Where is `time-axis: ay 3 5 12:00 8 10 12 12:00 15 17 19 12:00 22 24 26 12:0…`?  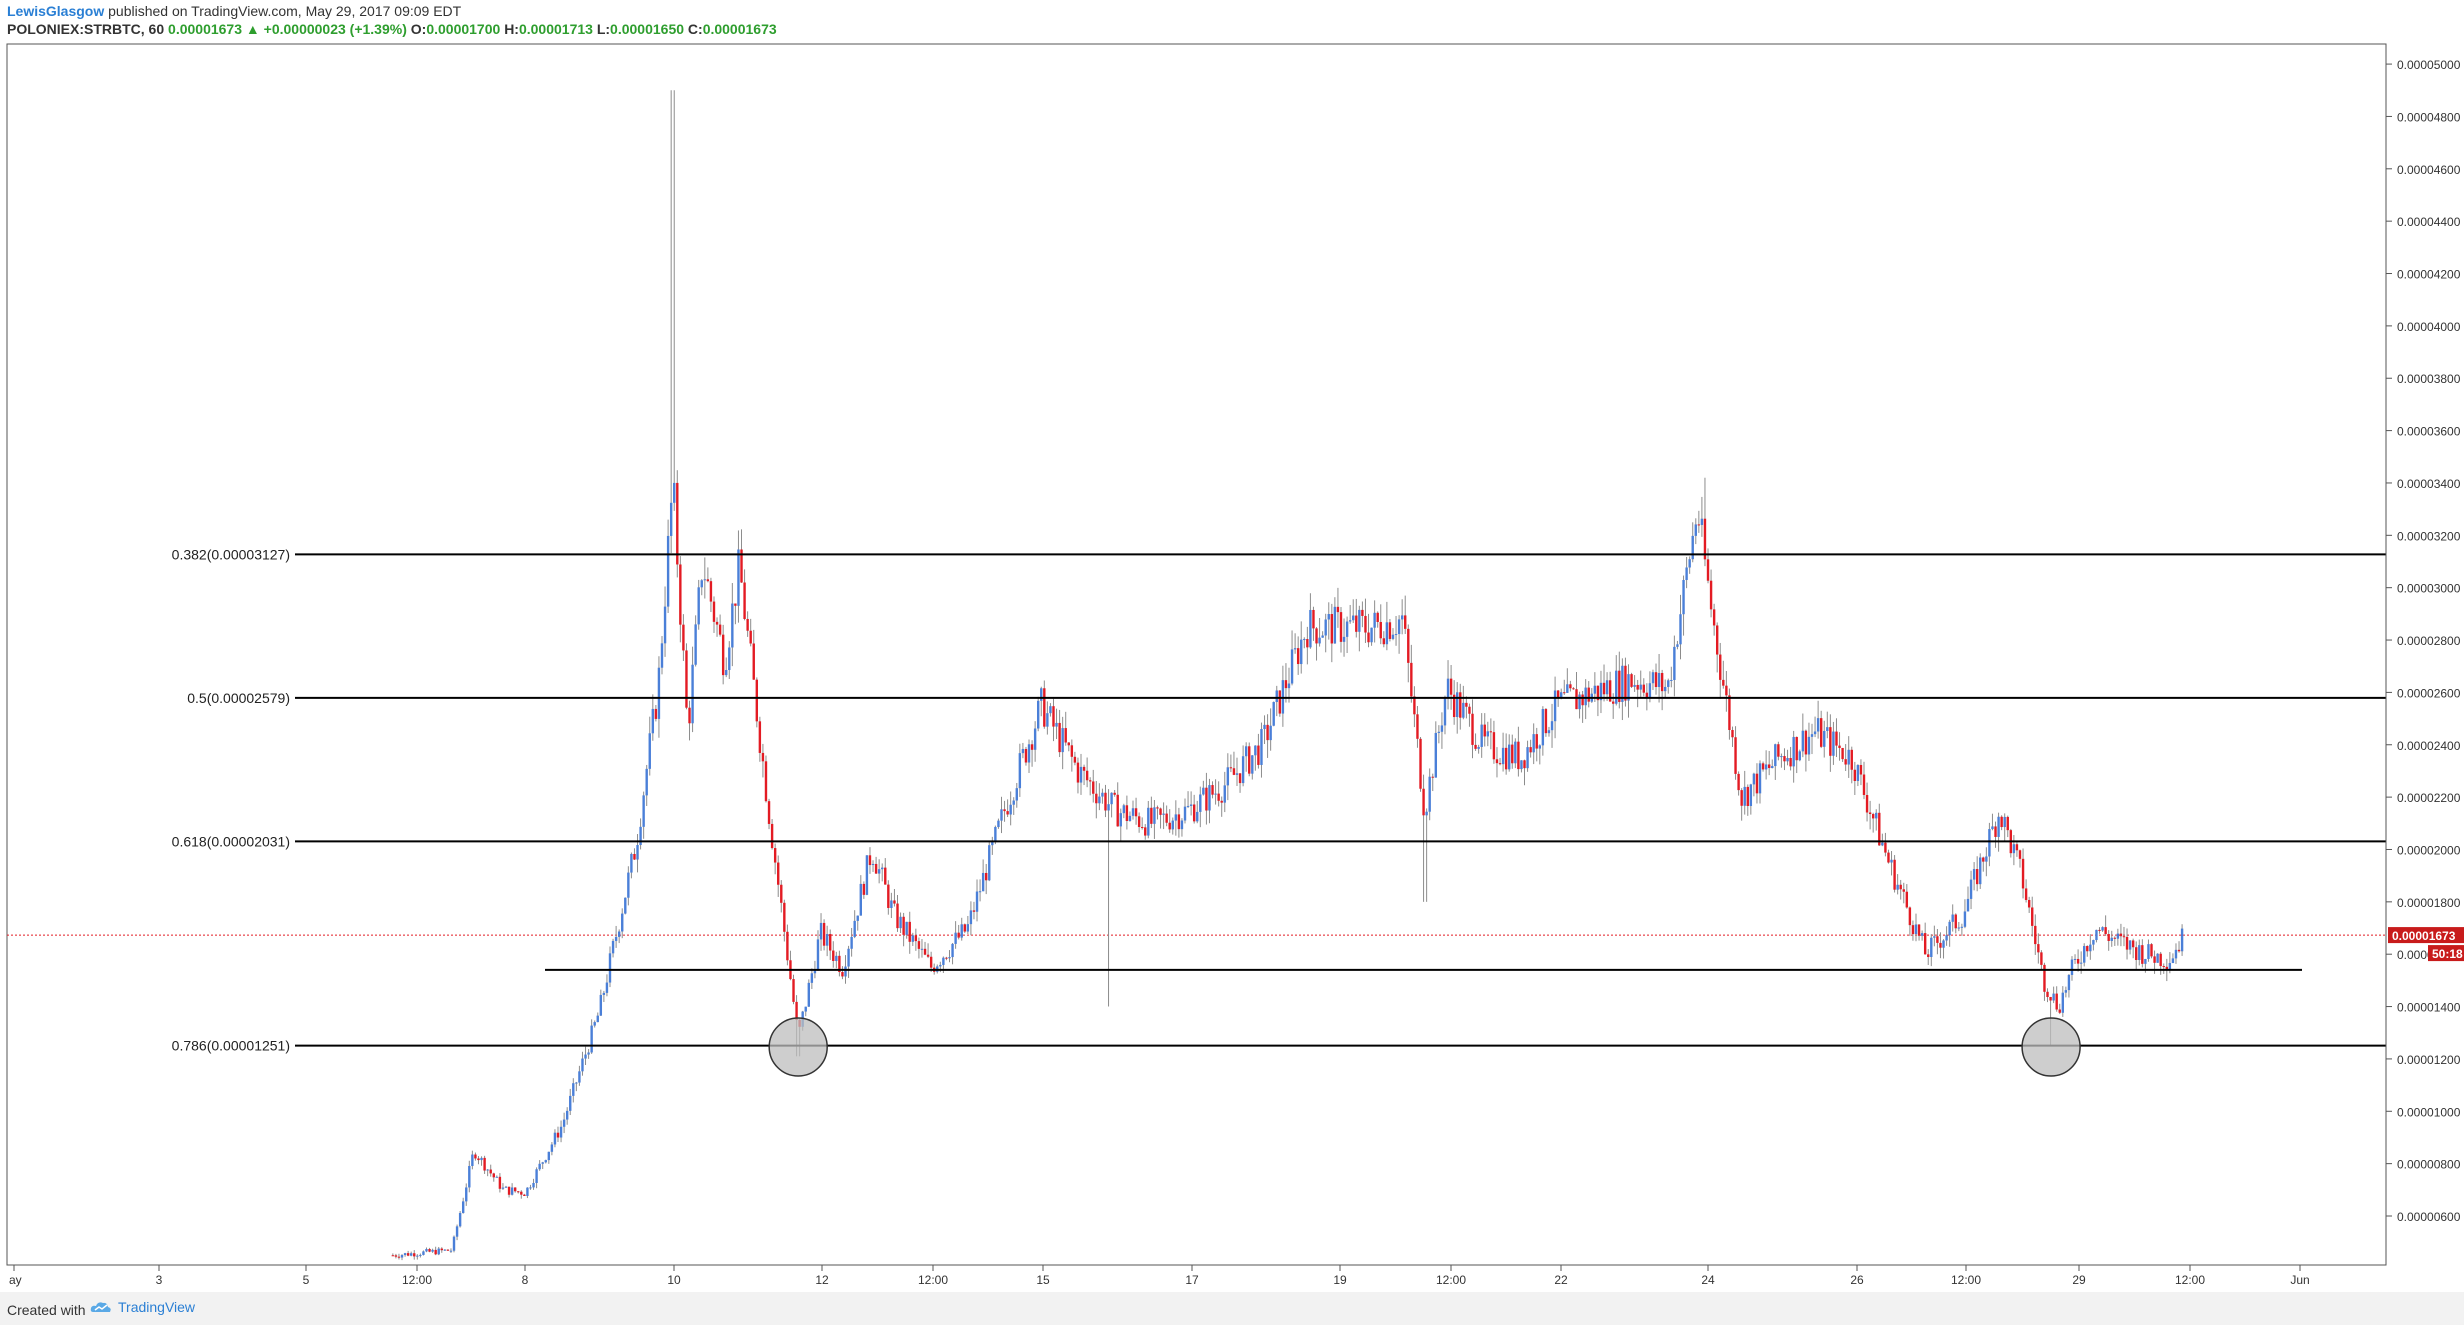
time-axis: ay 3 5 12:00 8 10 12 12:00 15 17 19 12:00 22 24 26 12:0… is located at coordinates (1159, 1276).